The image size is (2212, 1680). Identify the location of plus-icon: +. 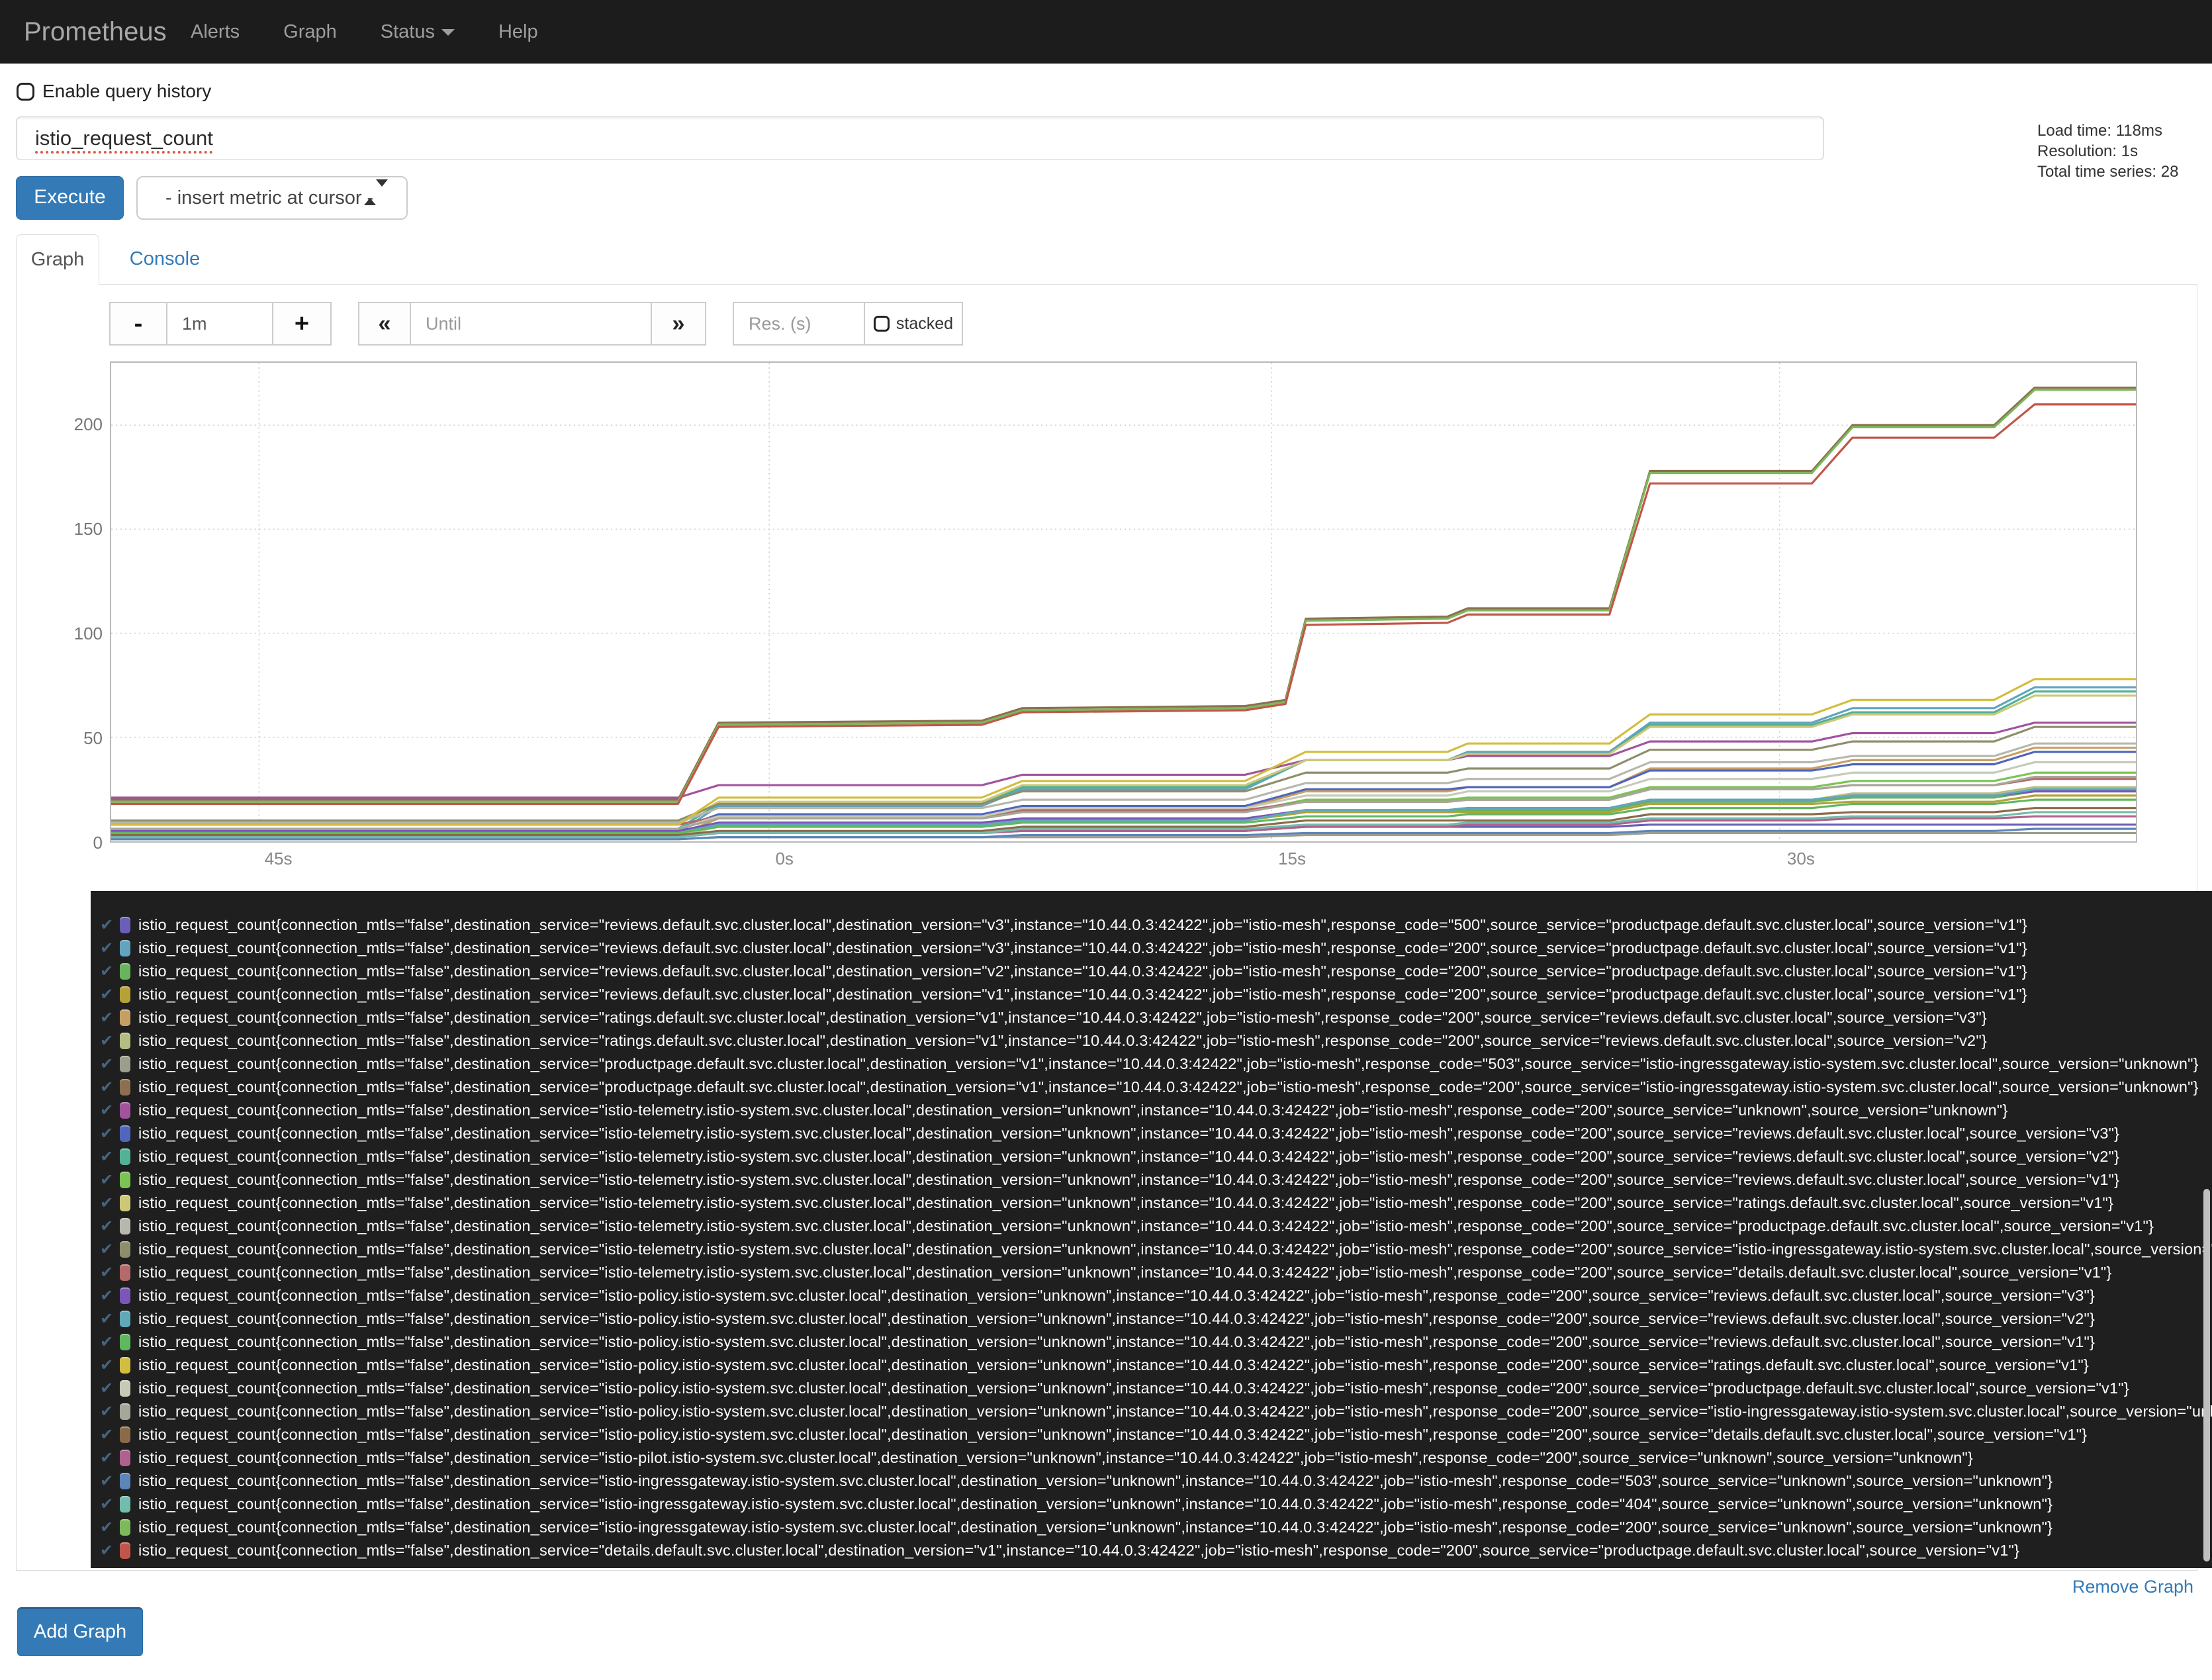
(302, 323).